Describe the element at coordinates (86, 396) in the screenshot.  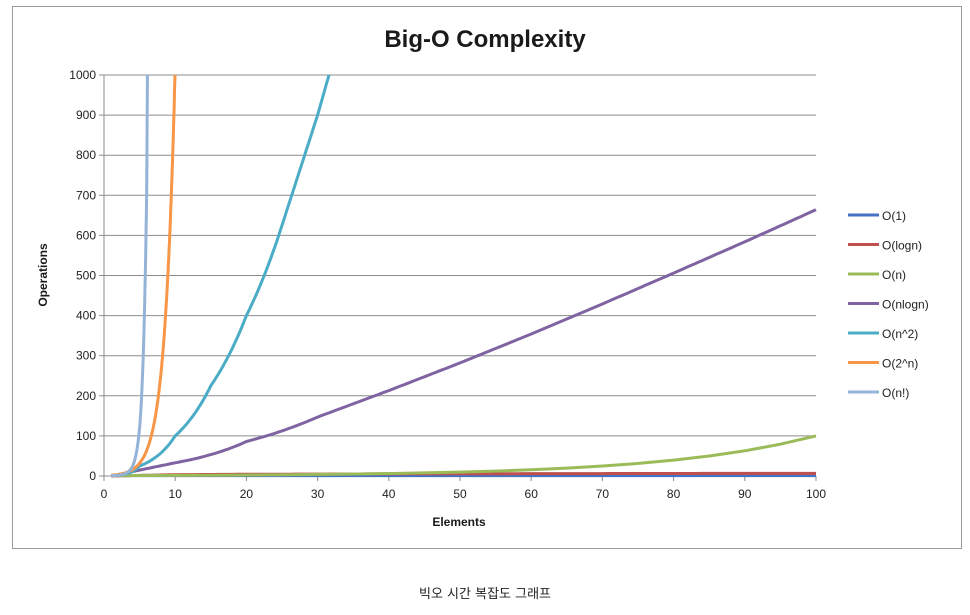
I see `y-tick-label: 200` at that location.